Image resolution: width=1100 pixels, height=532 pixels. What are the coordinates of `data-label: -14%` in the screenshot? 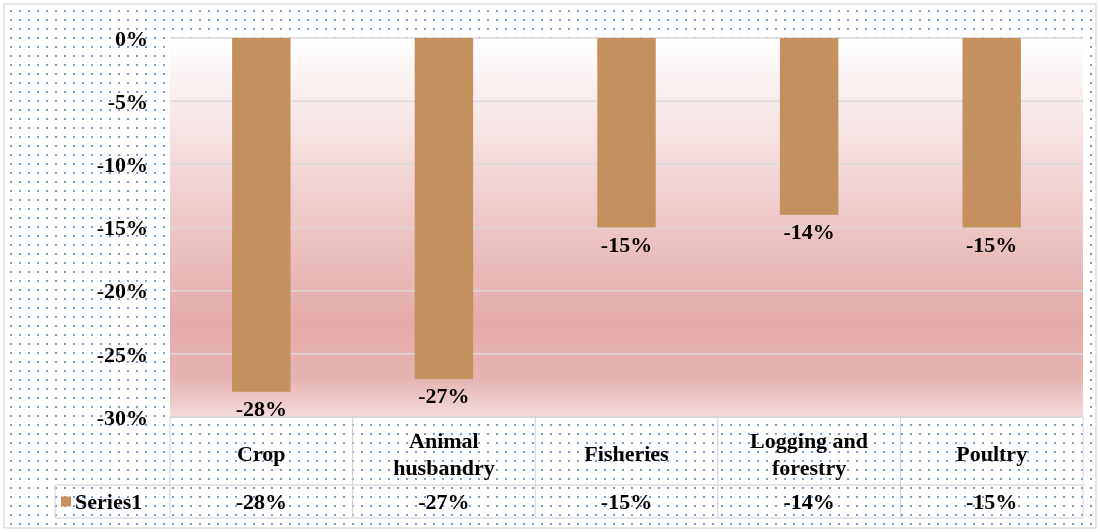 It's located at (809, 502).